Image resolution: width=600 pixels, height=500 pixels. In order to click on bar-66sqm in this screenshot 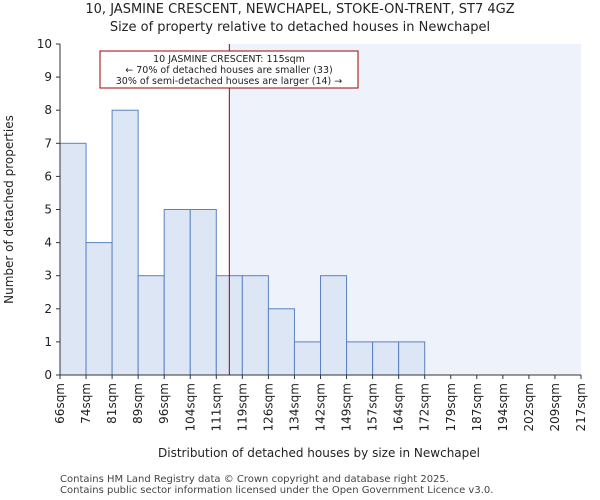, I will do `click(73, 259)`.